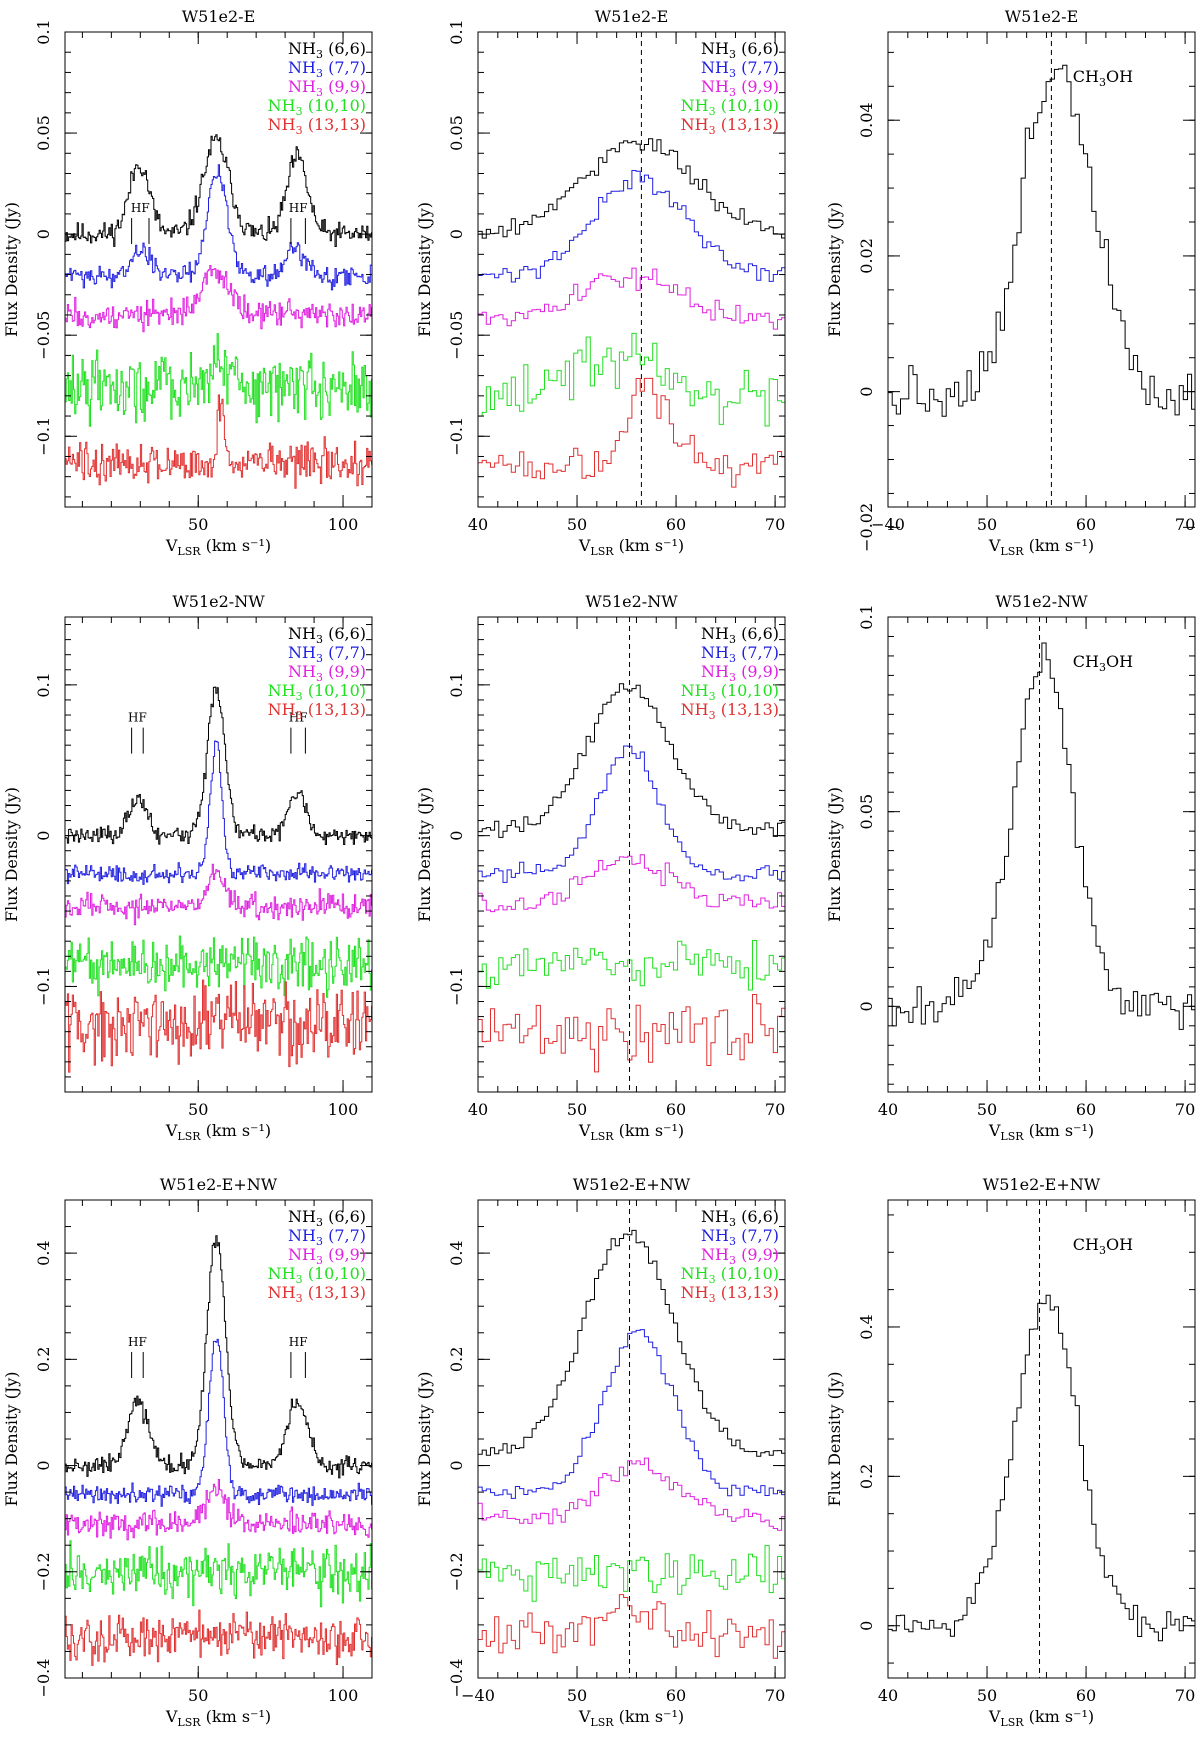 The image size is (1200, 1746). I want to click on x-tick-label: −40, so click(888, 524).